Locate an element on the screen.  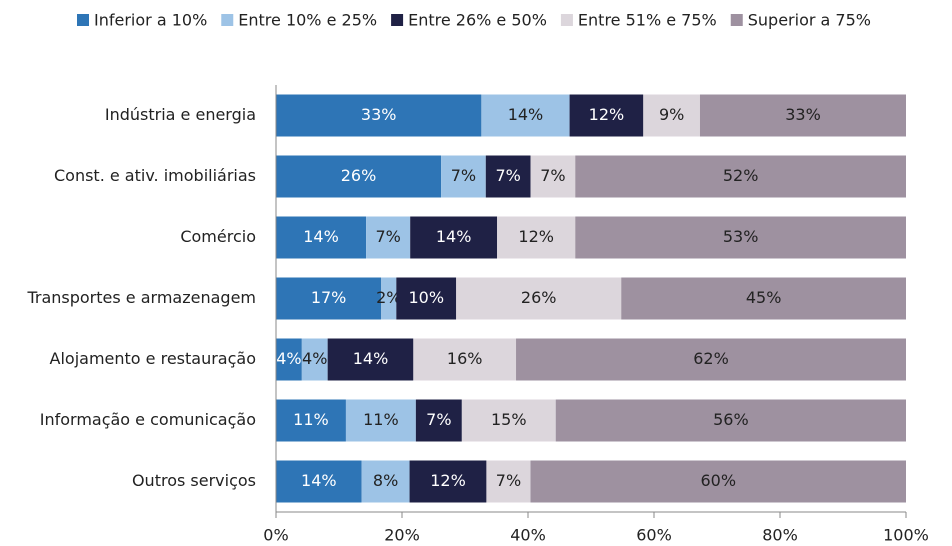
data-label: 52% is located at coordinates (741, 175).